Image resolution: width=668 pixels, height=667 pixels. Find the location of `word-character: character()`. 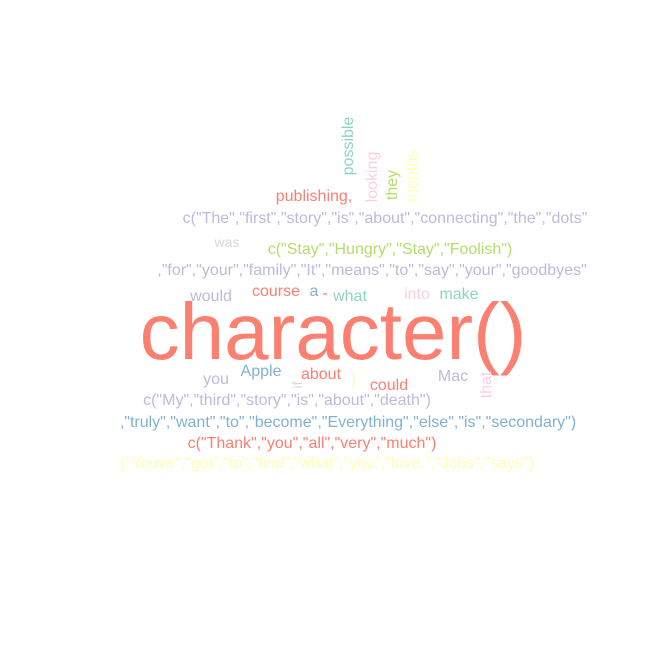

word-character: character() is located at coordinates (333, 331).